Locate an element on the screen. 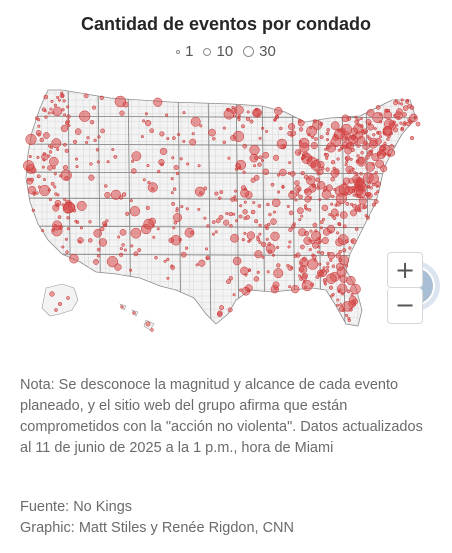  legend-circle-large-icon is located at coordinates (249, 51).